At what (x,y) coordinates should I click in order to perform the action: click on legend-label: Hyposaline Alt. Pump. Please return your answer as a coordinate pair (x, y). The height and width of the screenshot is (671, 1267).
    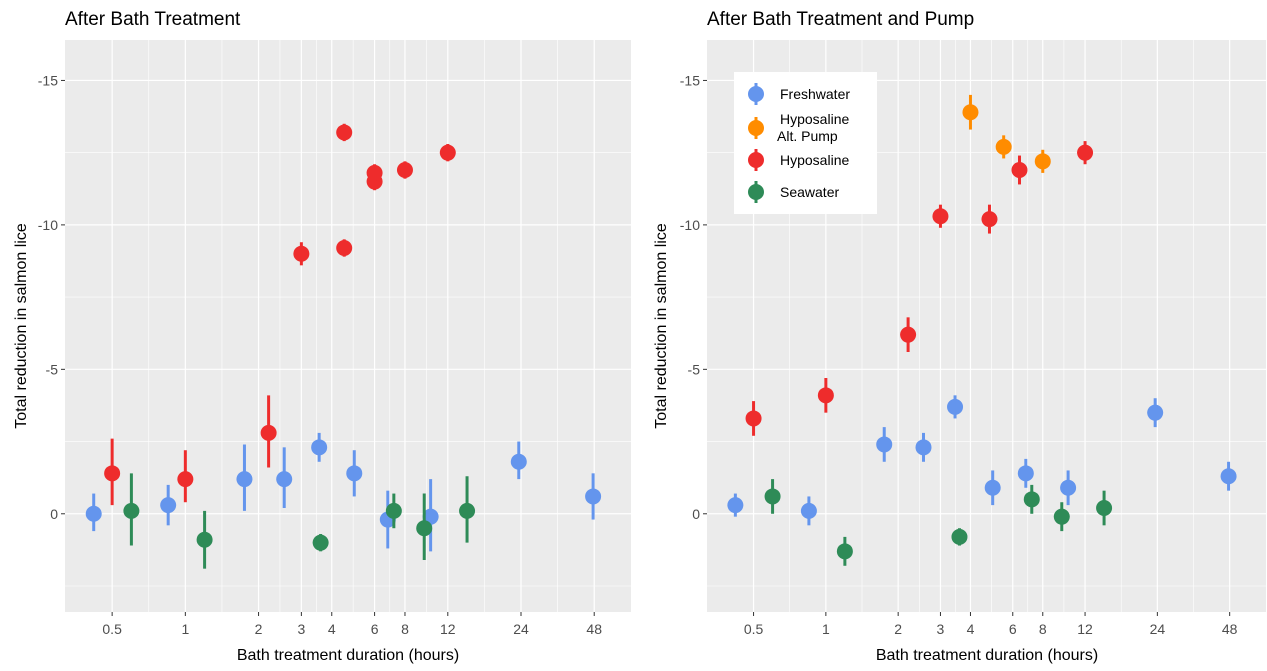
    Looking at the image, I should click on (813, 127).